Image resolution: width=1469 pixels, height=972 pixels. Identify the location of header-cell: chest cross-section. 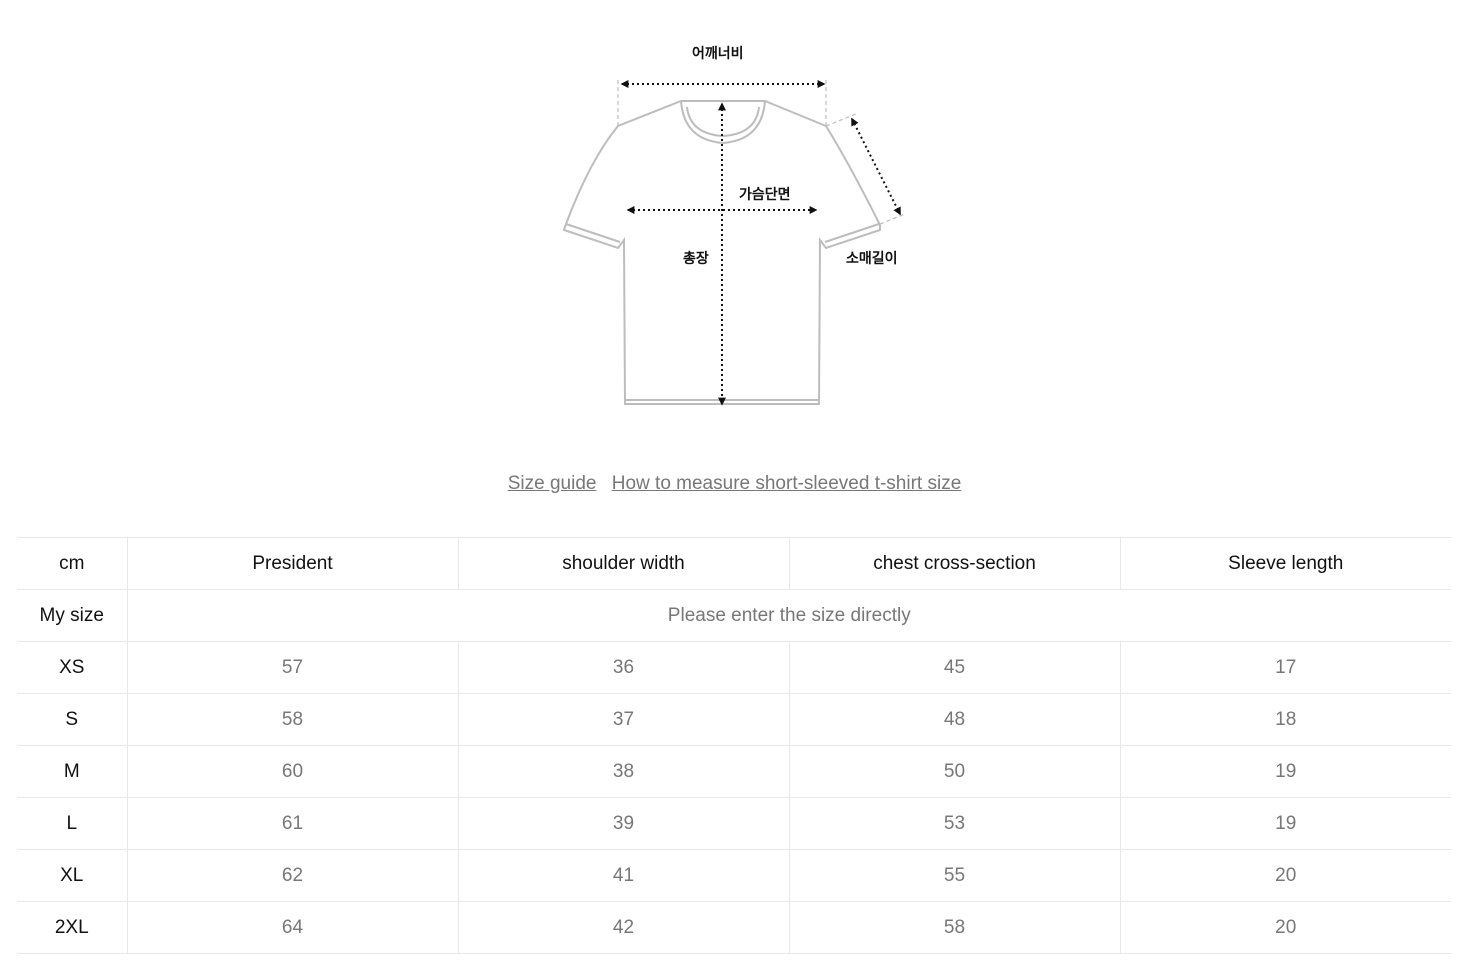
(954, 563).